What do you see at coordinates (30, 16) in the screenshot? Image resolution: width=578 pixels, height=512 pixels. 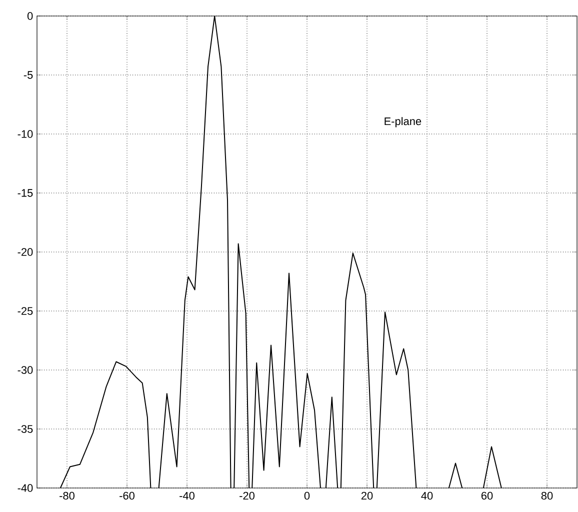 I see `y-tick-label: 0` at bounding box center [30, 16].